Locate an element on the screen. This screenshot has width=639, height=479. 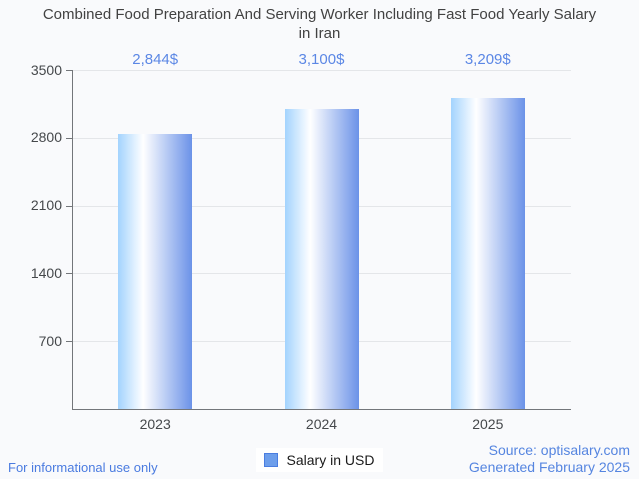
legend-label: Salary in USD is located at coordinates (330, 460).